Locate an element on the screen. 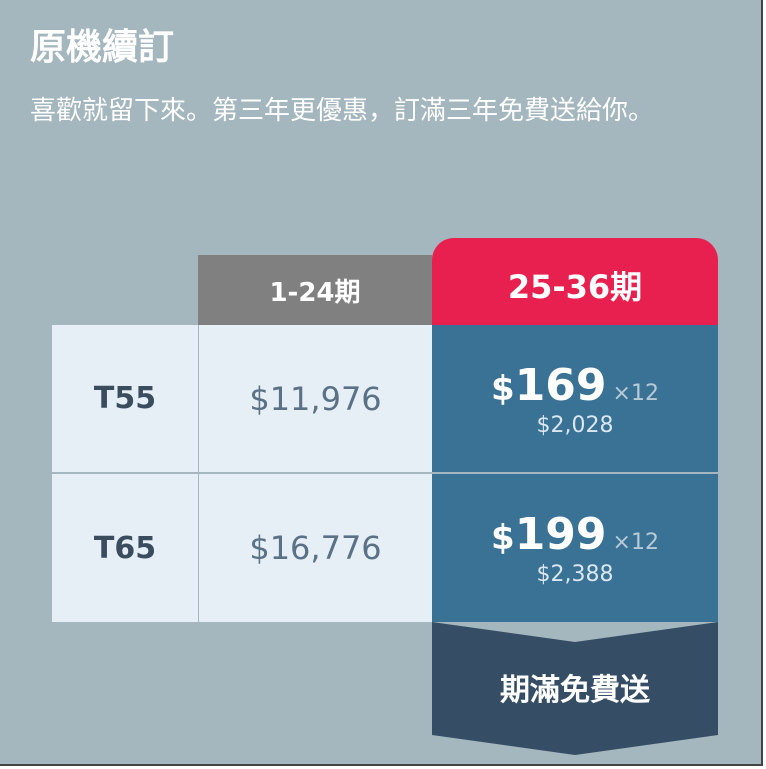 The width and height of the screenshot is (766, 769). total-price: $2,388 is located at coordinates (575, 574).